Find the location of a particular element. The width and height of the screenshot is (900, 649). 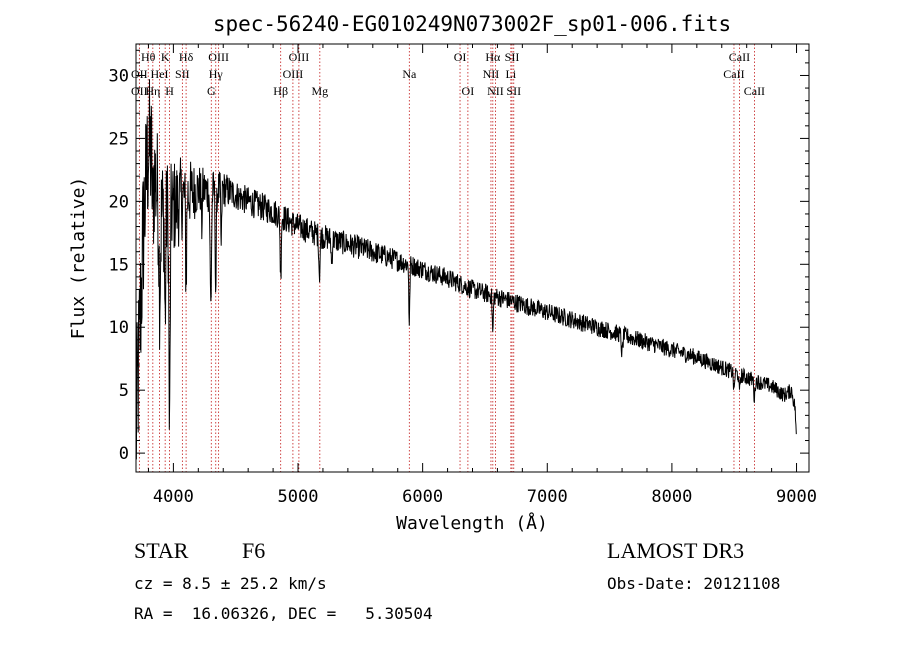

y-tick-label: 15 is located at coordinates (119, 265).